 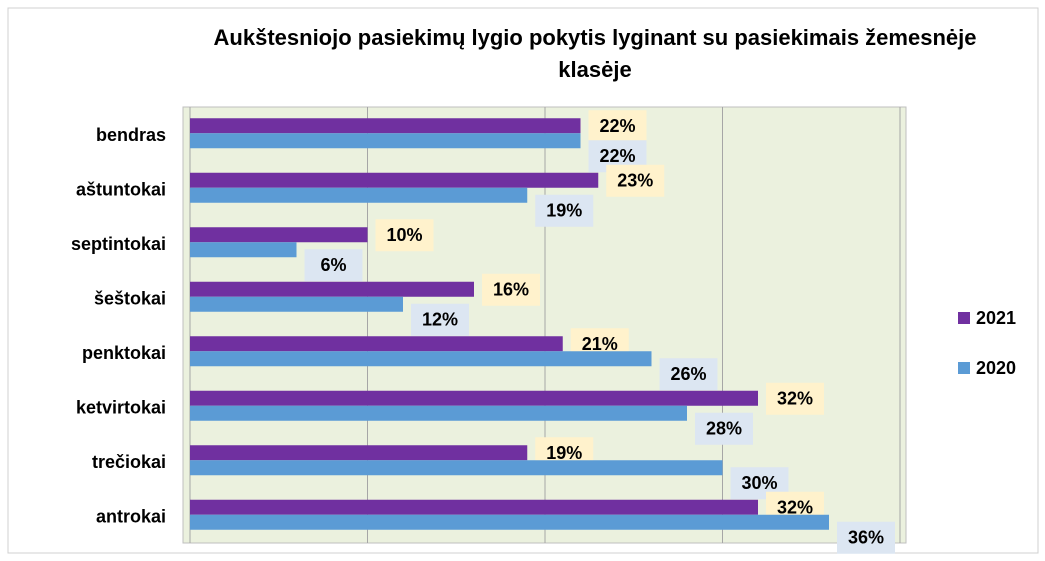 I want to click on y-tick-label: ketvirtokai, so click(x=121, y=408).